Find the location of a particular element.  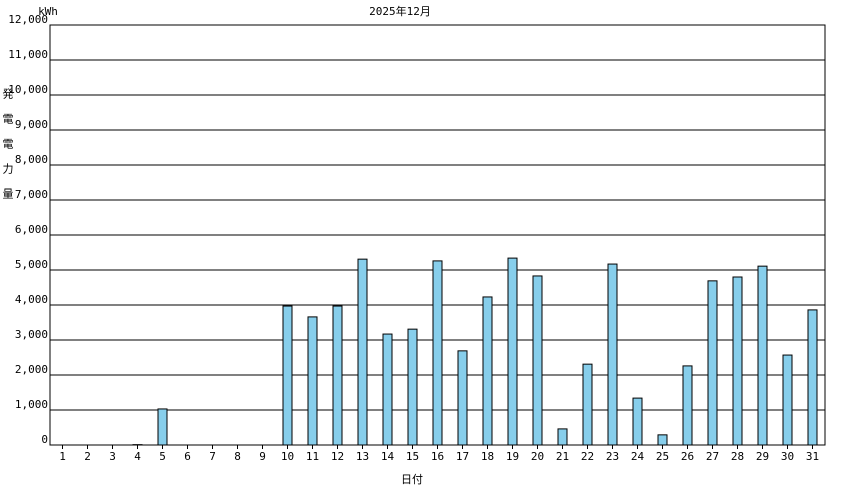

x-tick-label: 23 is located at coordinates (612, 456).